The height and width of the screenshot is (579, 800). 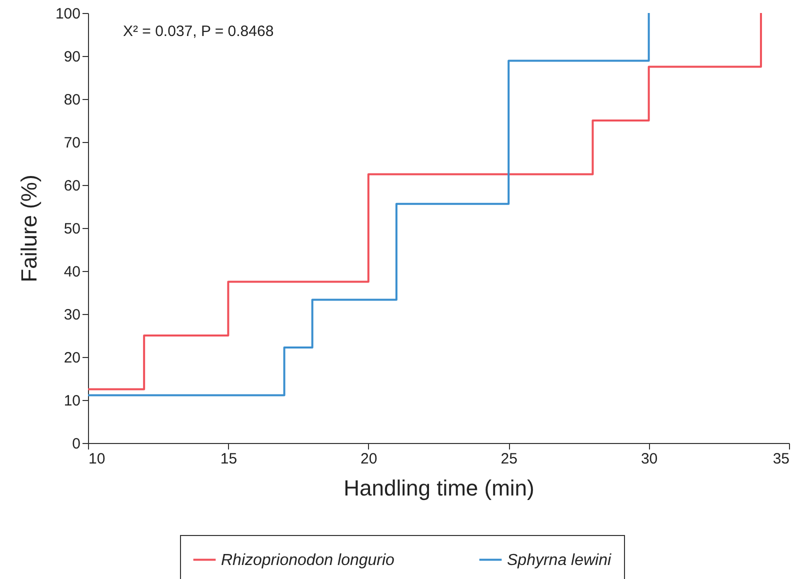 I want to click on y-tick-label: 20, so click(x=72, y=358).